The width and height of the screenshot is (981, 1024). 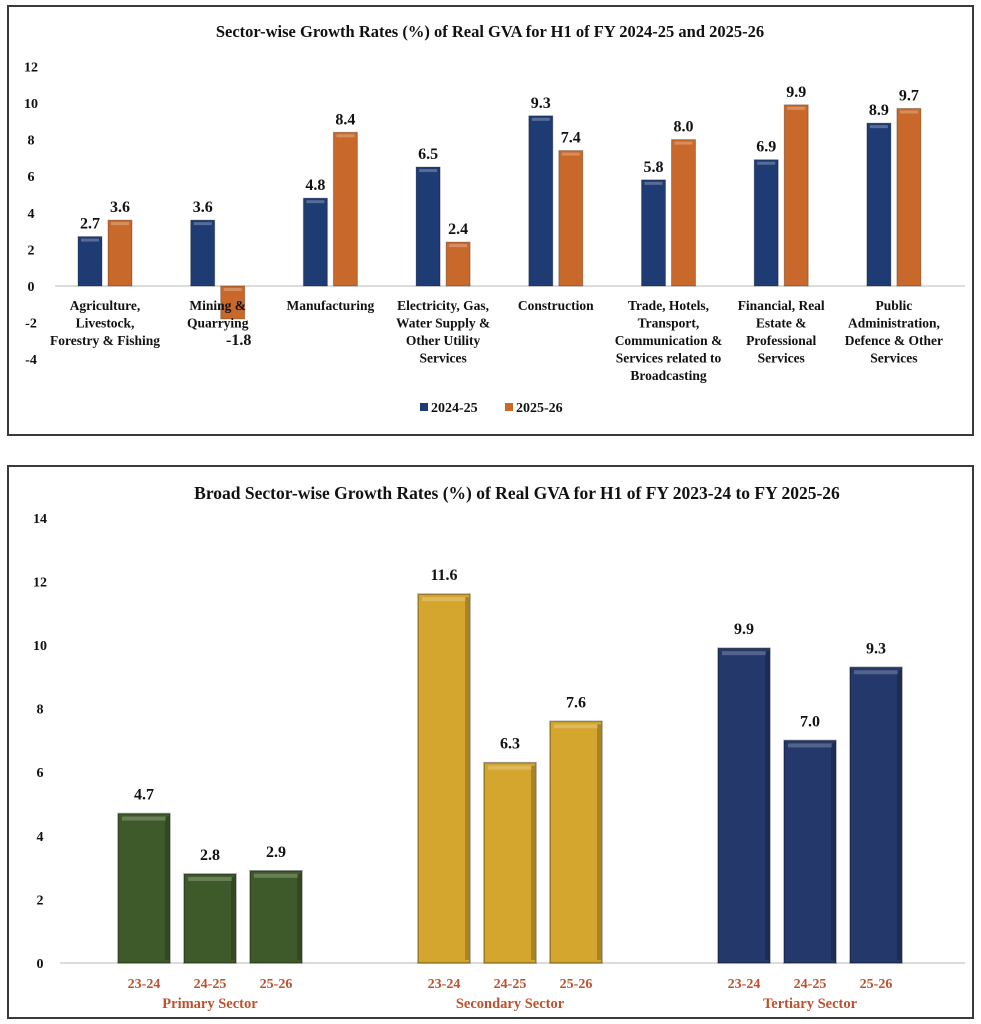 What do you see at coordinates (668, 375) in the screenshot?
I see `category-label: Broadcasting` at bounding box center [668, 375].